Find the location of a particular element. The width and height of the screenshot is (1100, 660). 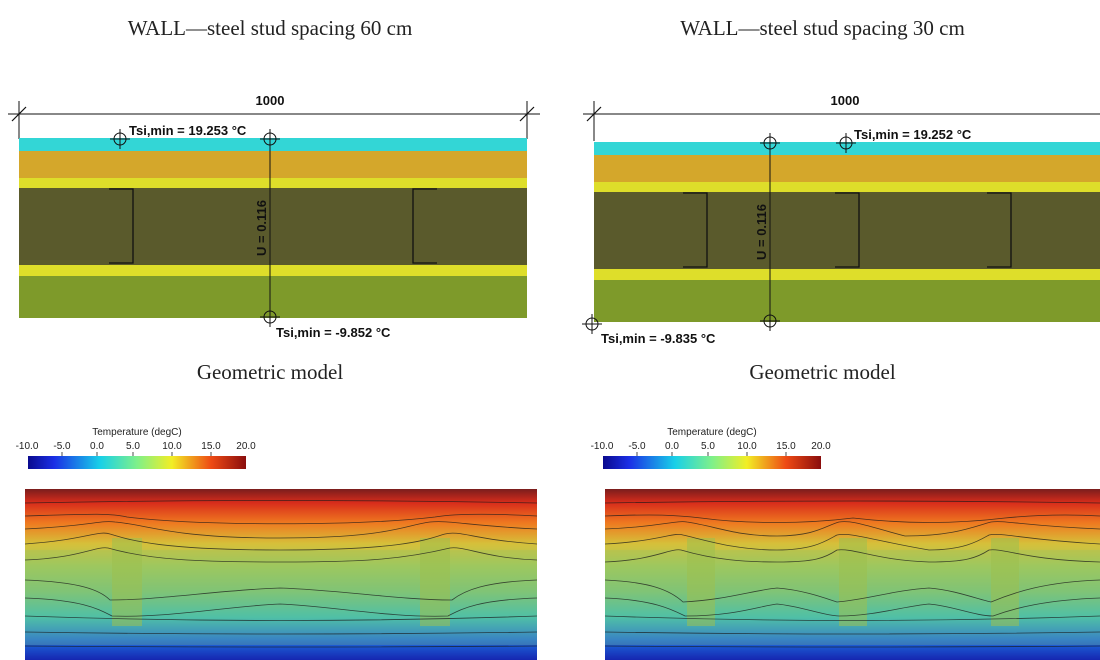

tsi-min-bottom-label: Tsi,min = -9.852 °C is located at coordinates (333, 332).